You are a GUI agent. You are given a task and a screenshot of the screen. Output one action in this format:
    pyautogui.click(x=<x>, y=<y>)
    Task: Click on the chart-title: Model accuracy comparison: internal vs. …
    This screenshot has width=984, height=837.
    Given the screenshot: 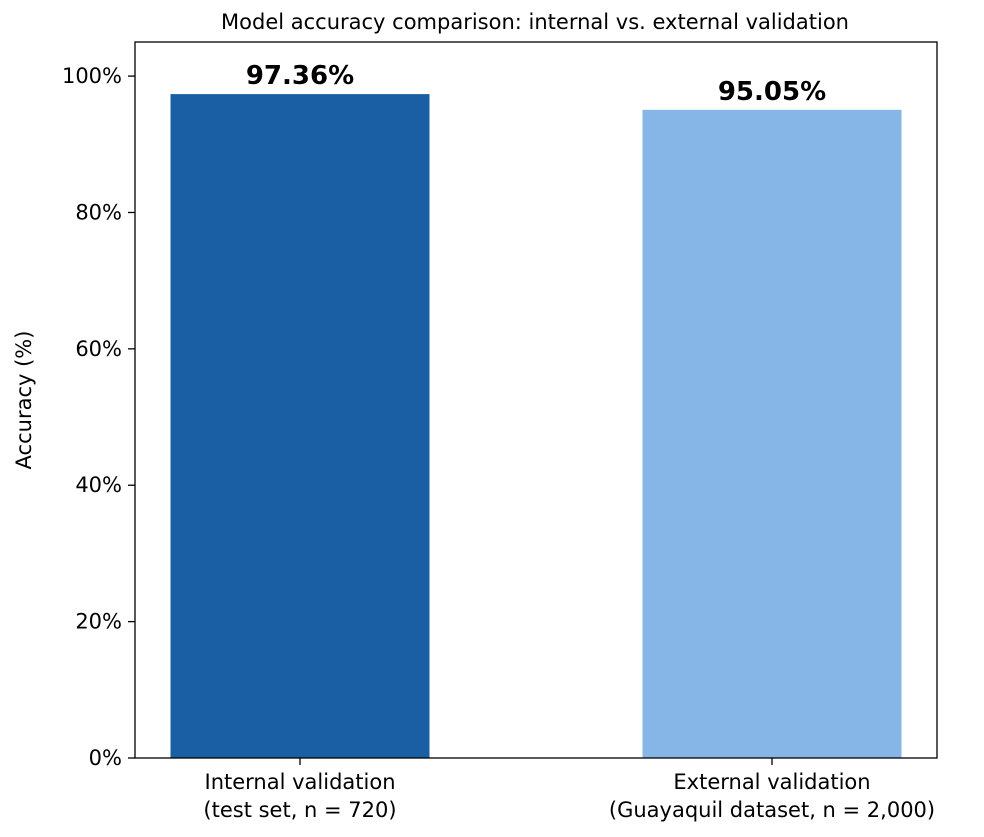 What is the action you would take?
    pyautogui.click(x=535, y=22)
    